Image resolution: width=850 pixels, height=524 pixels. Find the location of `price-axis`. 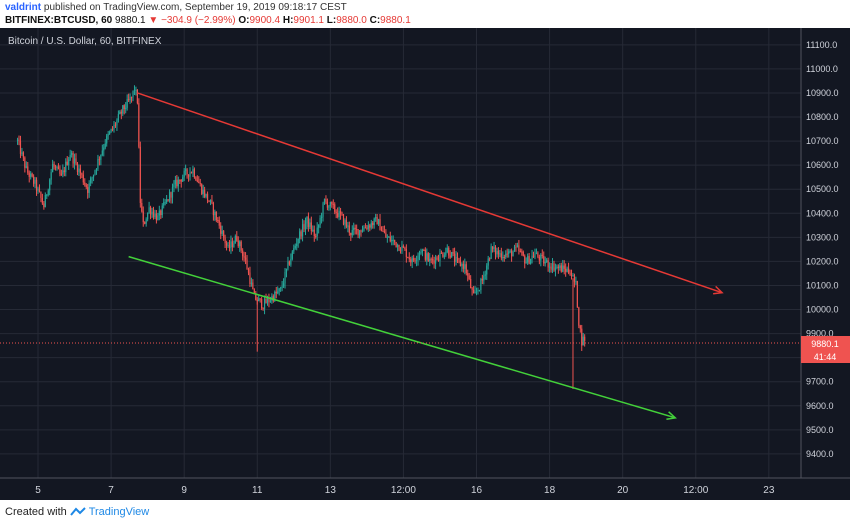

price-axis is located at coordinates (825, 264).